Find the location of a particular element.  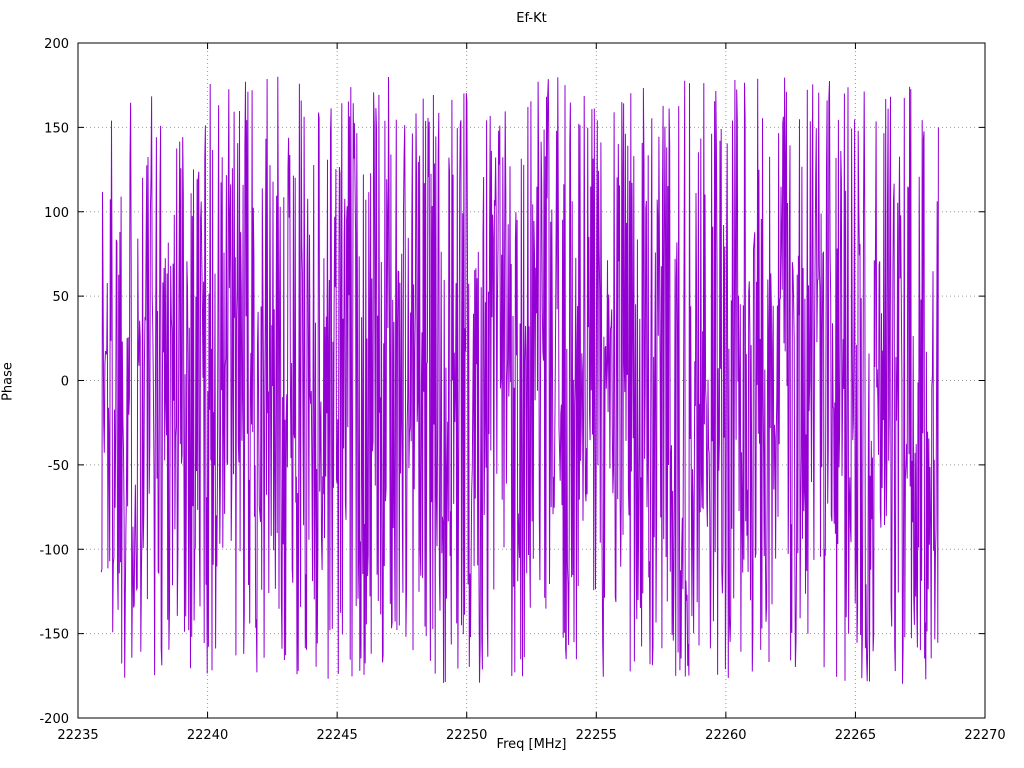

y-tick-label: 100 is located at coordinates (56, 213).